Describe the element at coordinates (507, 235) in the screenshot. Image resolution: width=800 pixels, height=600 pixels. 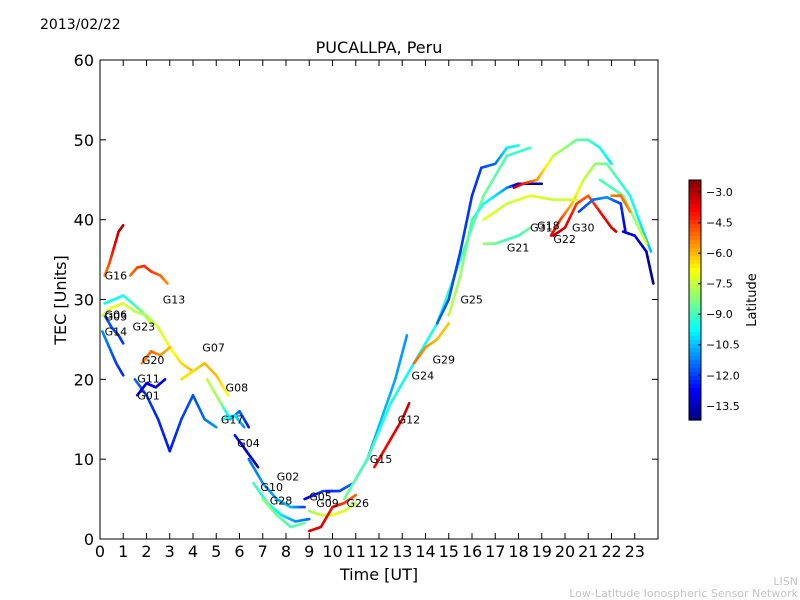
I see `trace-g21` at that location.